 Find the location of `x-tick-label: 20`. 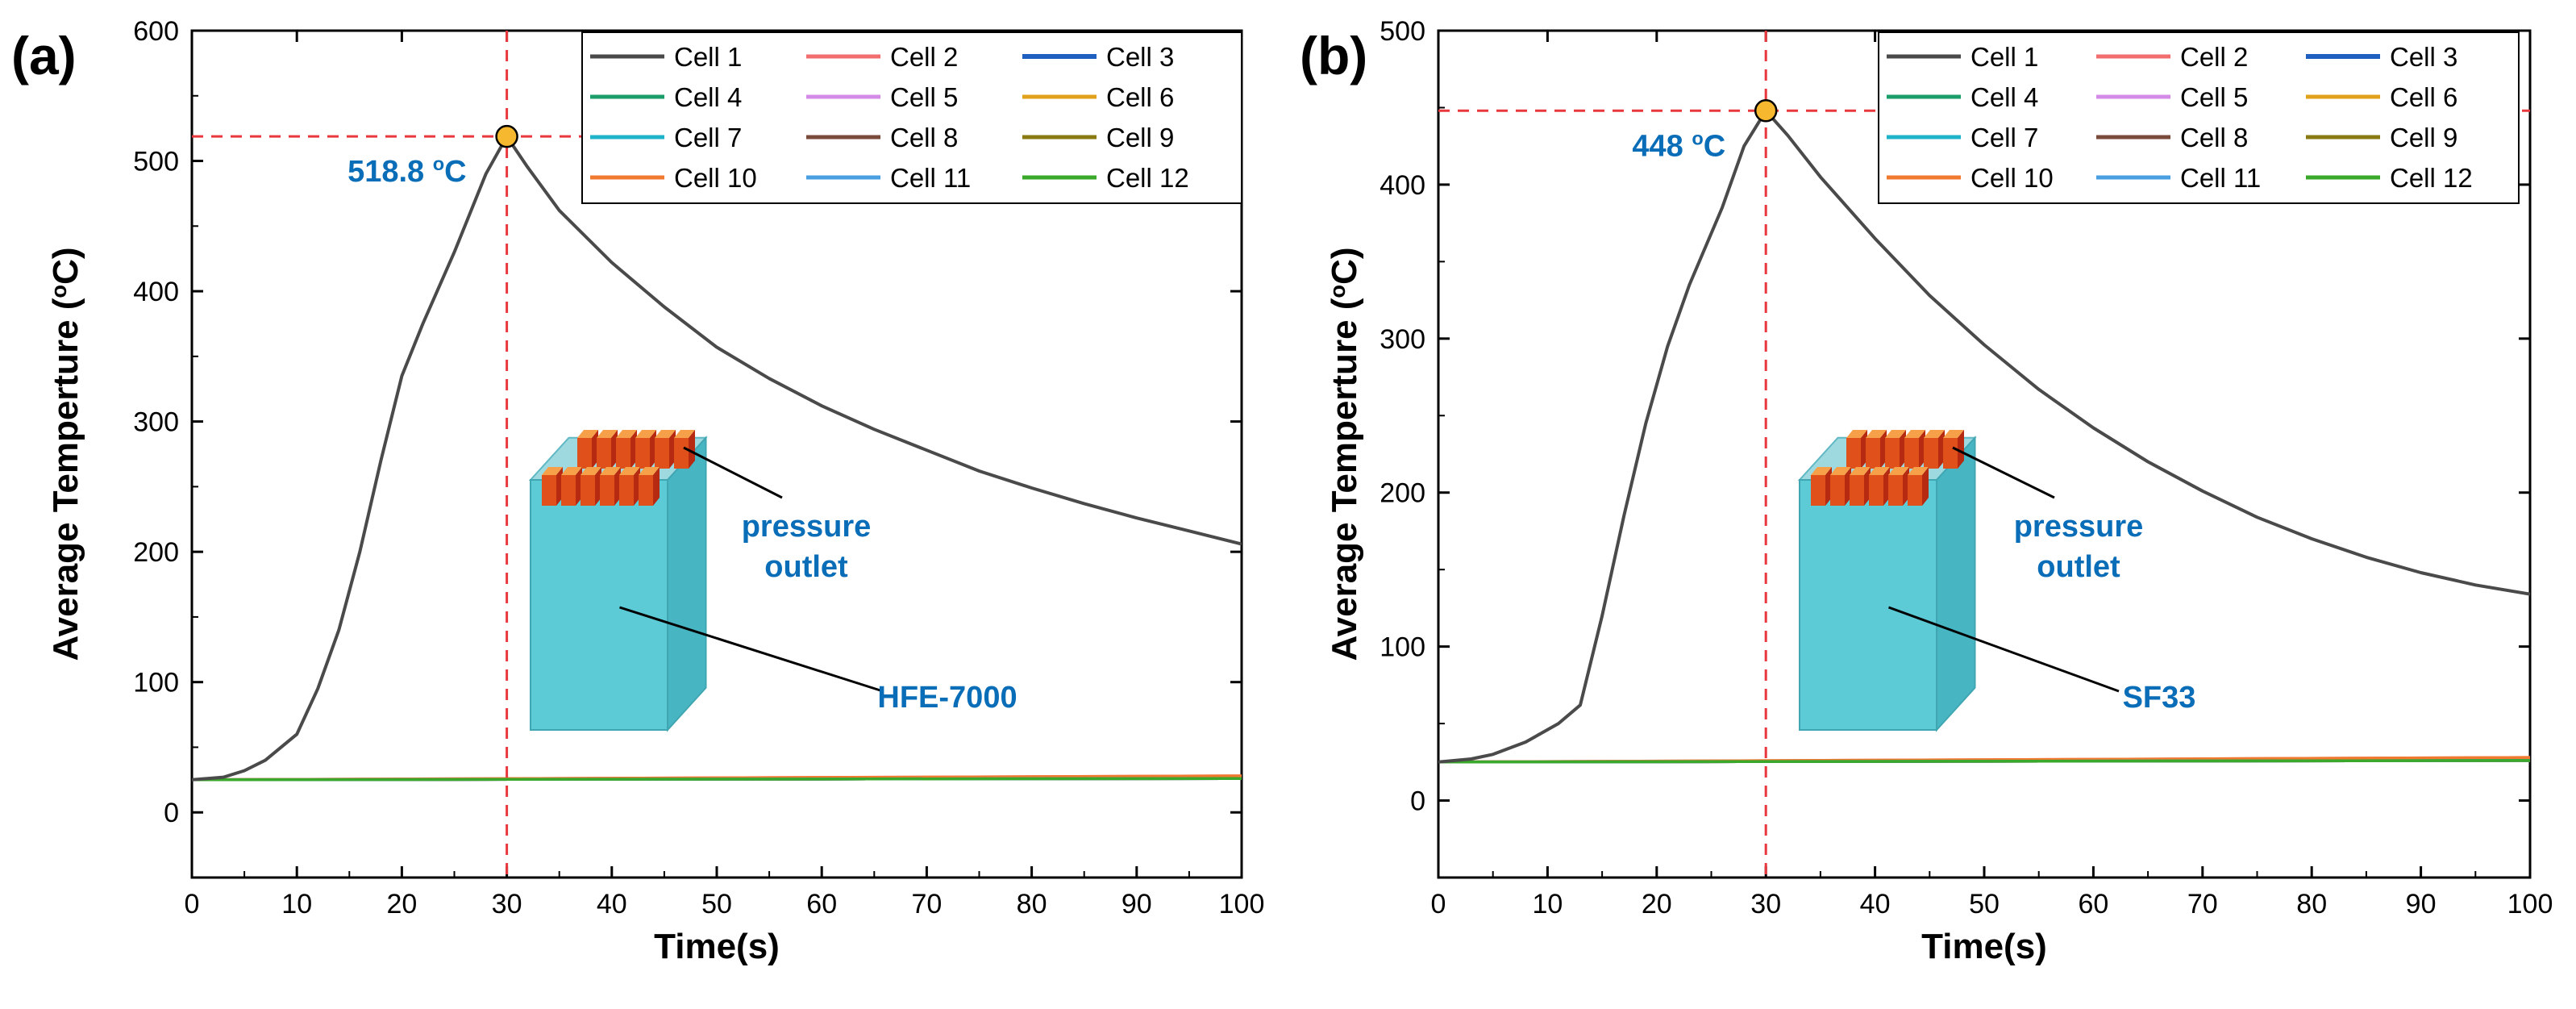

x-tick-label: 20 is located at coordinates (401, 904).